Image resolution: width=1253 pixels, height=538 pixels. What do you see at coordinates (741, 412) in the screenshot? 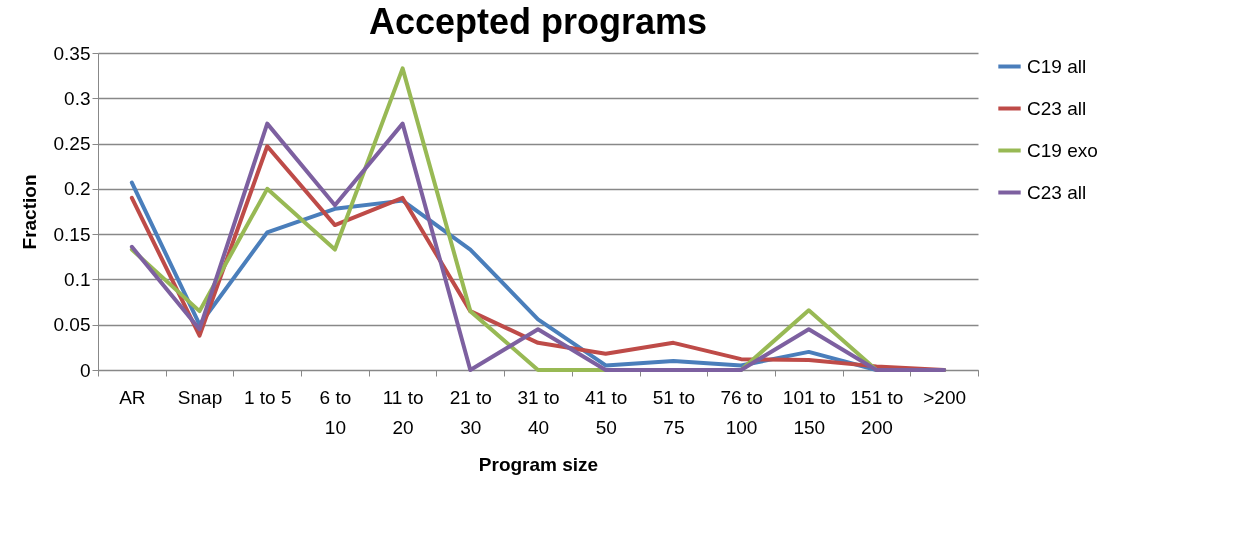
I see `x-tick-label: 76 to 100` at bounding box center [741, 412].